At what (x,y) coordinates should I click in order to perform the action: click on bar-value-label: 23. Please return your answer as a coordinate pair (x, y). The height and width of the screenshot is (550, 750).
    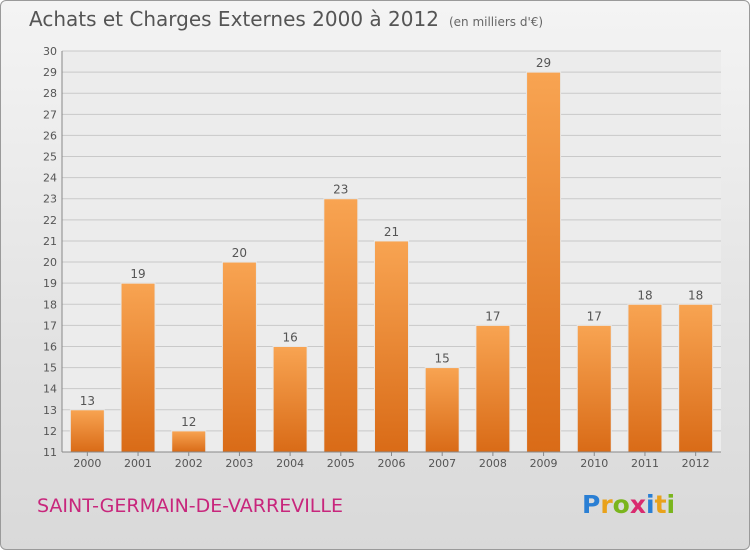
    Looking at the image, I should click on (340, 190).